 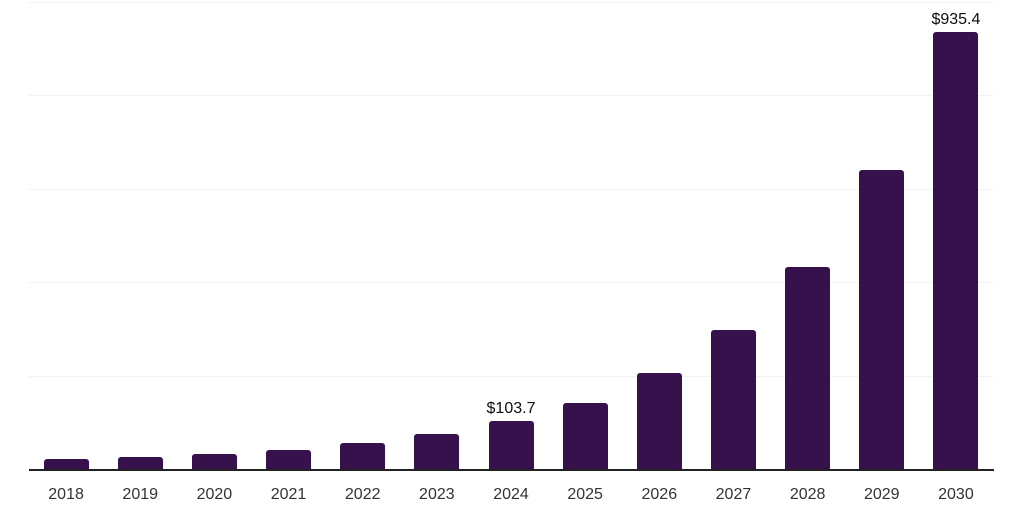 I want to click on x-tick-label-2019: 2019, so click(x=140, y=494).